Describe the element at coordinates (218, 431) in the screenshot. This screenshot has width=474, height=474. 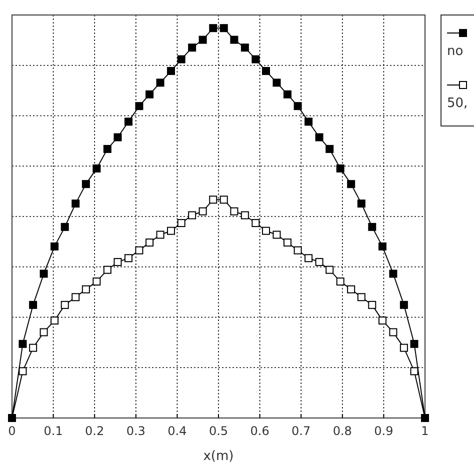
I see `x-tick-label: 0.5` at that location.